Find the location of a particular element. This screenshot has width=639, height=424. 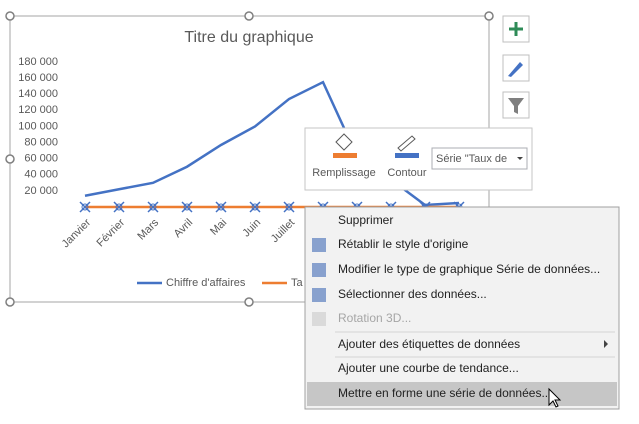

y-tick-label: 120 000 is located at coordinates (38, 110).